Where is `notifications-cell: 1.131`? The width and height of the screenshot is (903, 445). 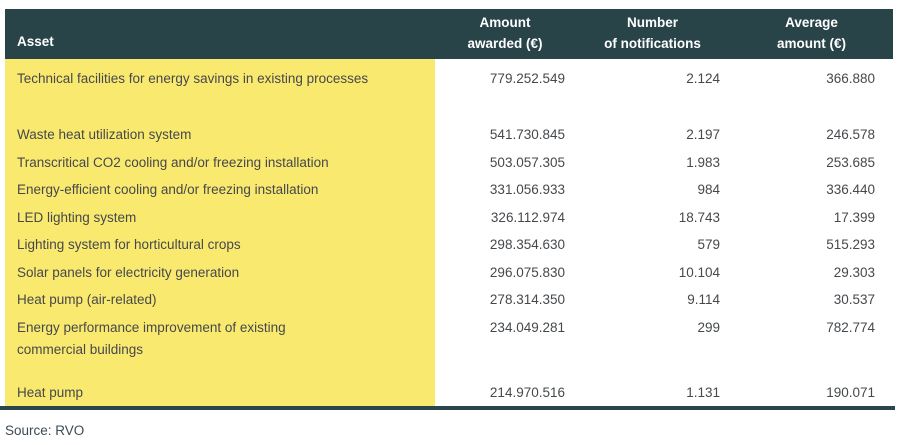 notifications-cell: 1.131 is located at coordinates (652, 392).